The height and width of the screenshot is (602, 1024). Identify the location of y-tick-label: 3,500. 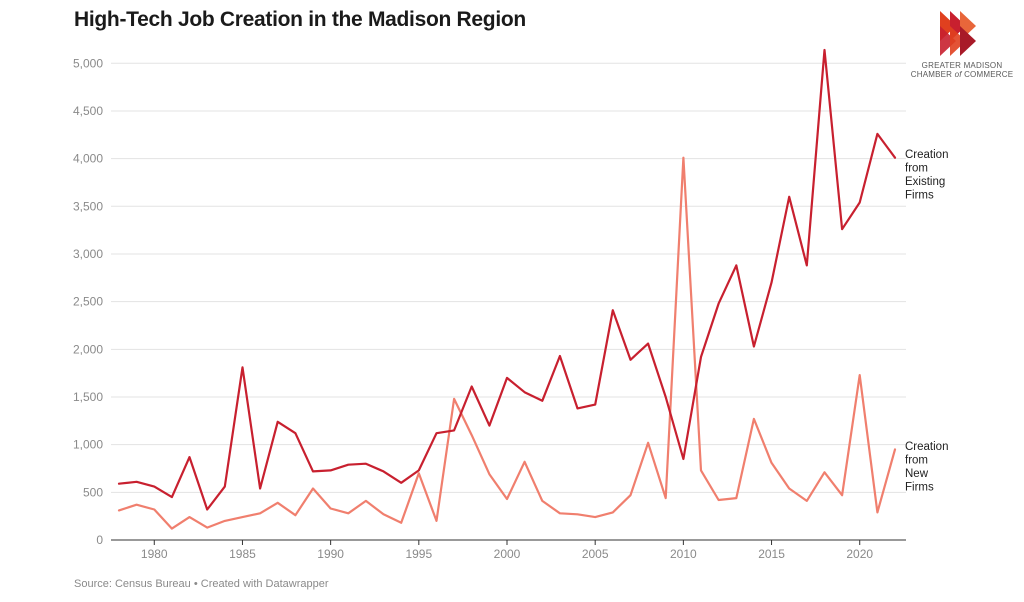
(88, 206).